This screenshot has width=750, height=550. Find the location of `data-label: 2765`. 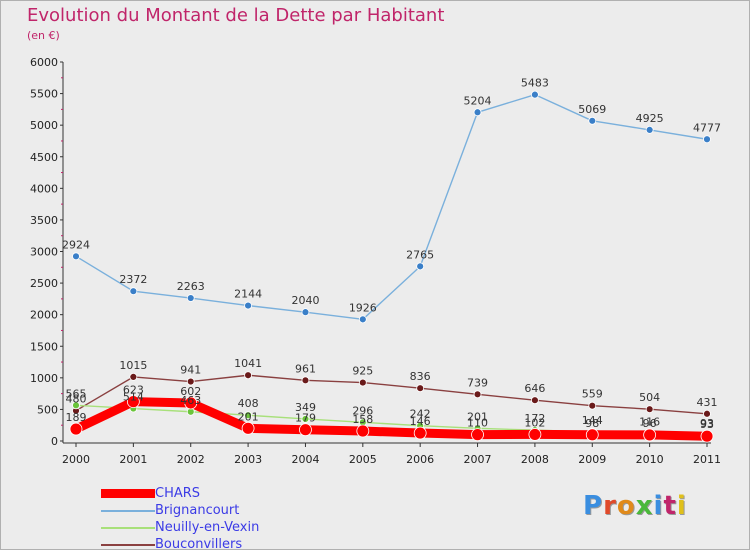

data-label: 2765 is located at coordinates (420, 254).